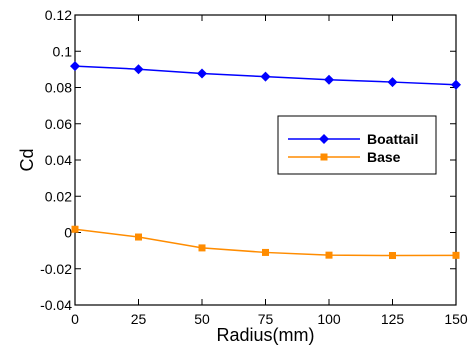 This screenshot has height=347, width=470. What do you see at coordinates (58, 160) in the screenshot?
I see `y-tick-label: 0.04` at bounding box center [58, 160].